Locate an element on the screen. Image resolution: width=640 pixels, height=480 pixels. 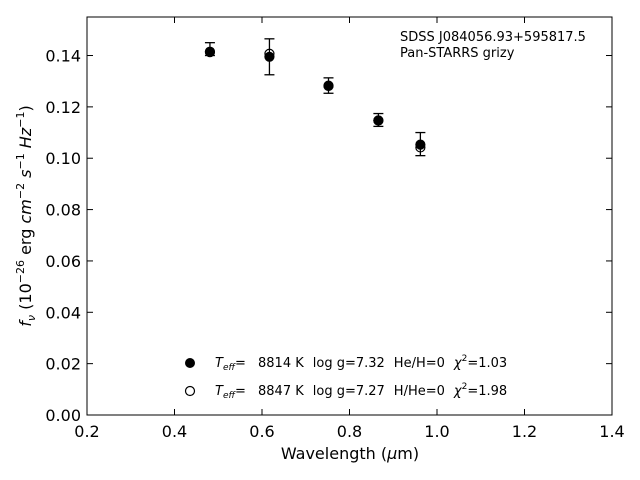
x-tick-label: 0.8 is located at coordinates (349, 431).